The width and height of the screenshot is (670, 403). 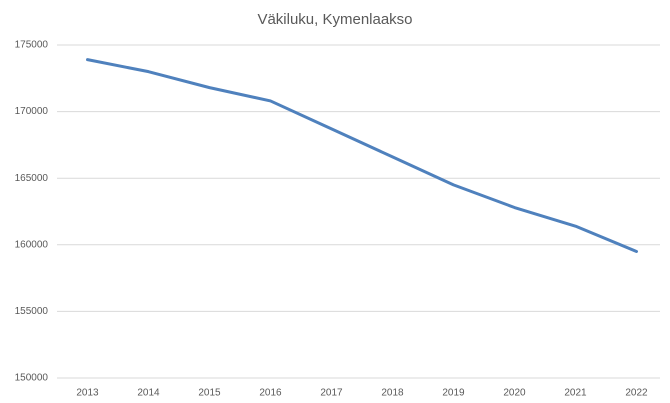 I want to click on x-tick-label: 2019, so click(x=453, y=393).